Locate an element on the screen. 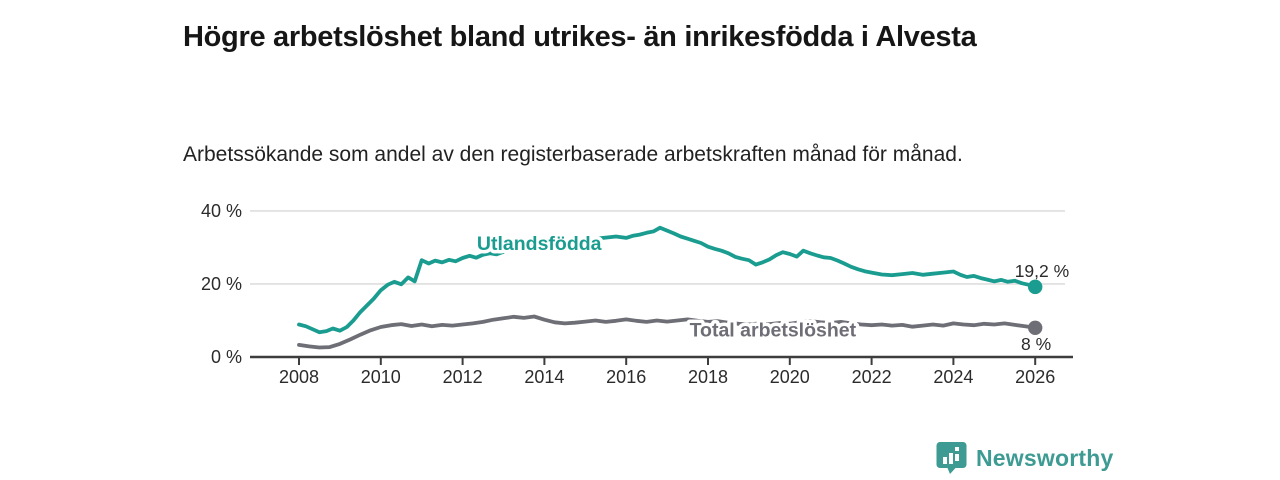 This screenshot has height=480, width=1280. y-tick-label: 40 % is located at coordinates (221, 211).